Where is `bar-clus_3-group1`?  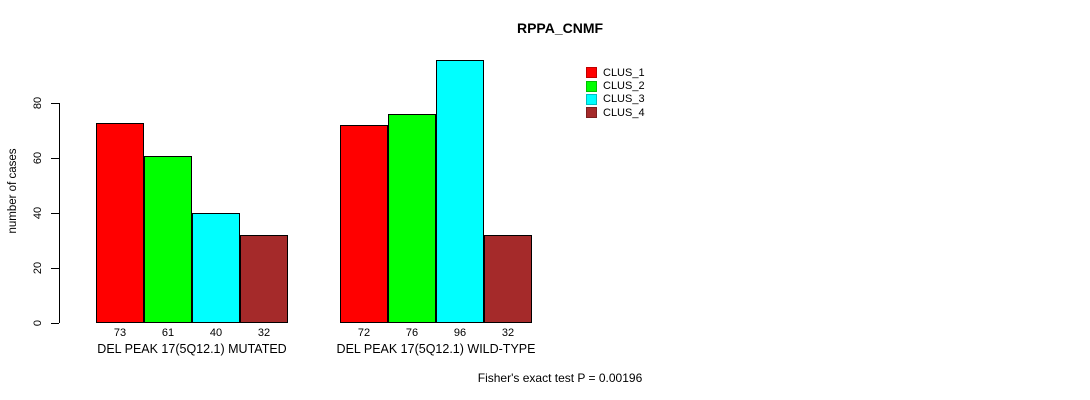
bar-clus_3-group1 is located at coordinates (216, 268).